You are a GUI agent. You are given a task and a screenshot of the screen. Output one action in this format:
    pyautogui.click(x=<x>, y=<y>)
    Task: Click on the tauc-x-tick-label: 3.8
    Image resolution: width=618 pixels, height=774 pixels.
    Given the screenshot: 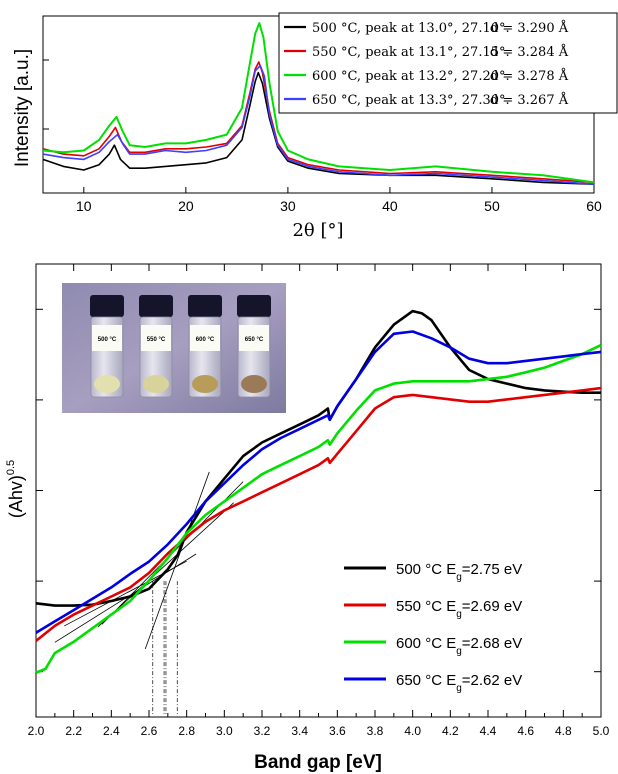 What is the action you would take?
    pyautogui.click(x=375, y=731)
    